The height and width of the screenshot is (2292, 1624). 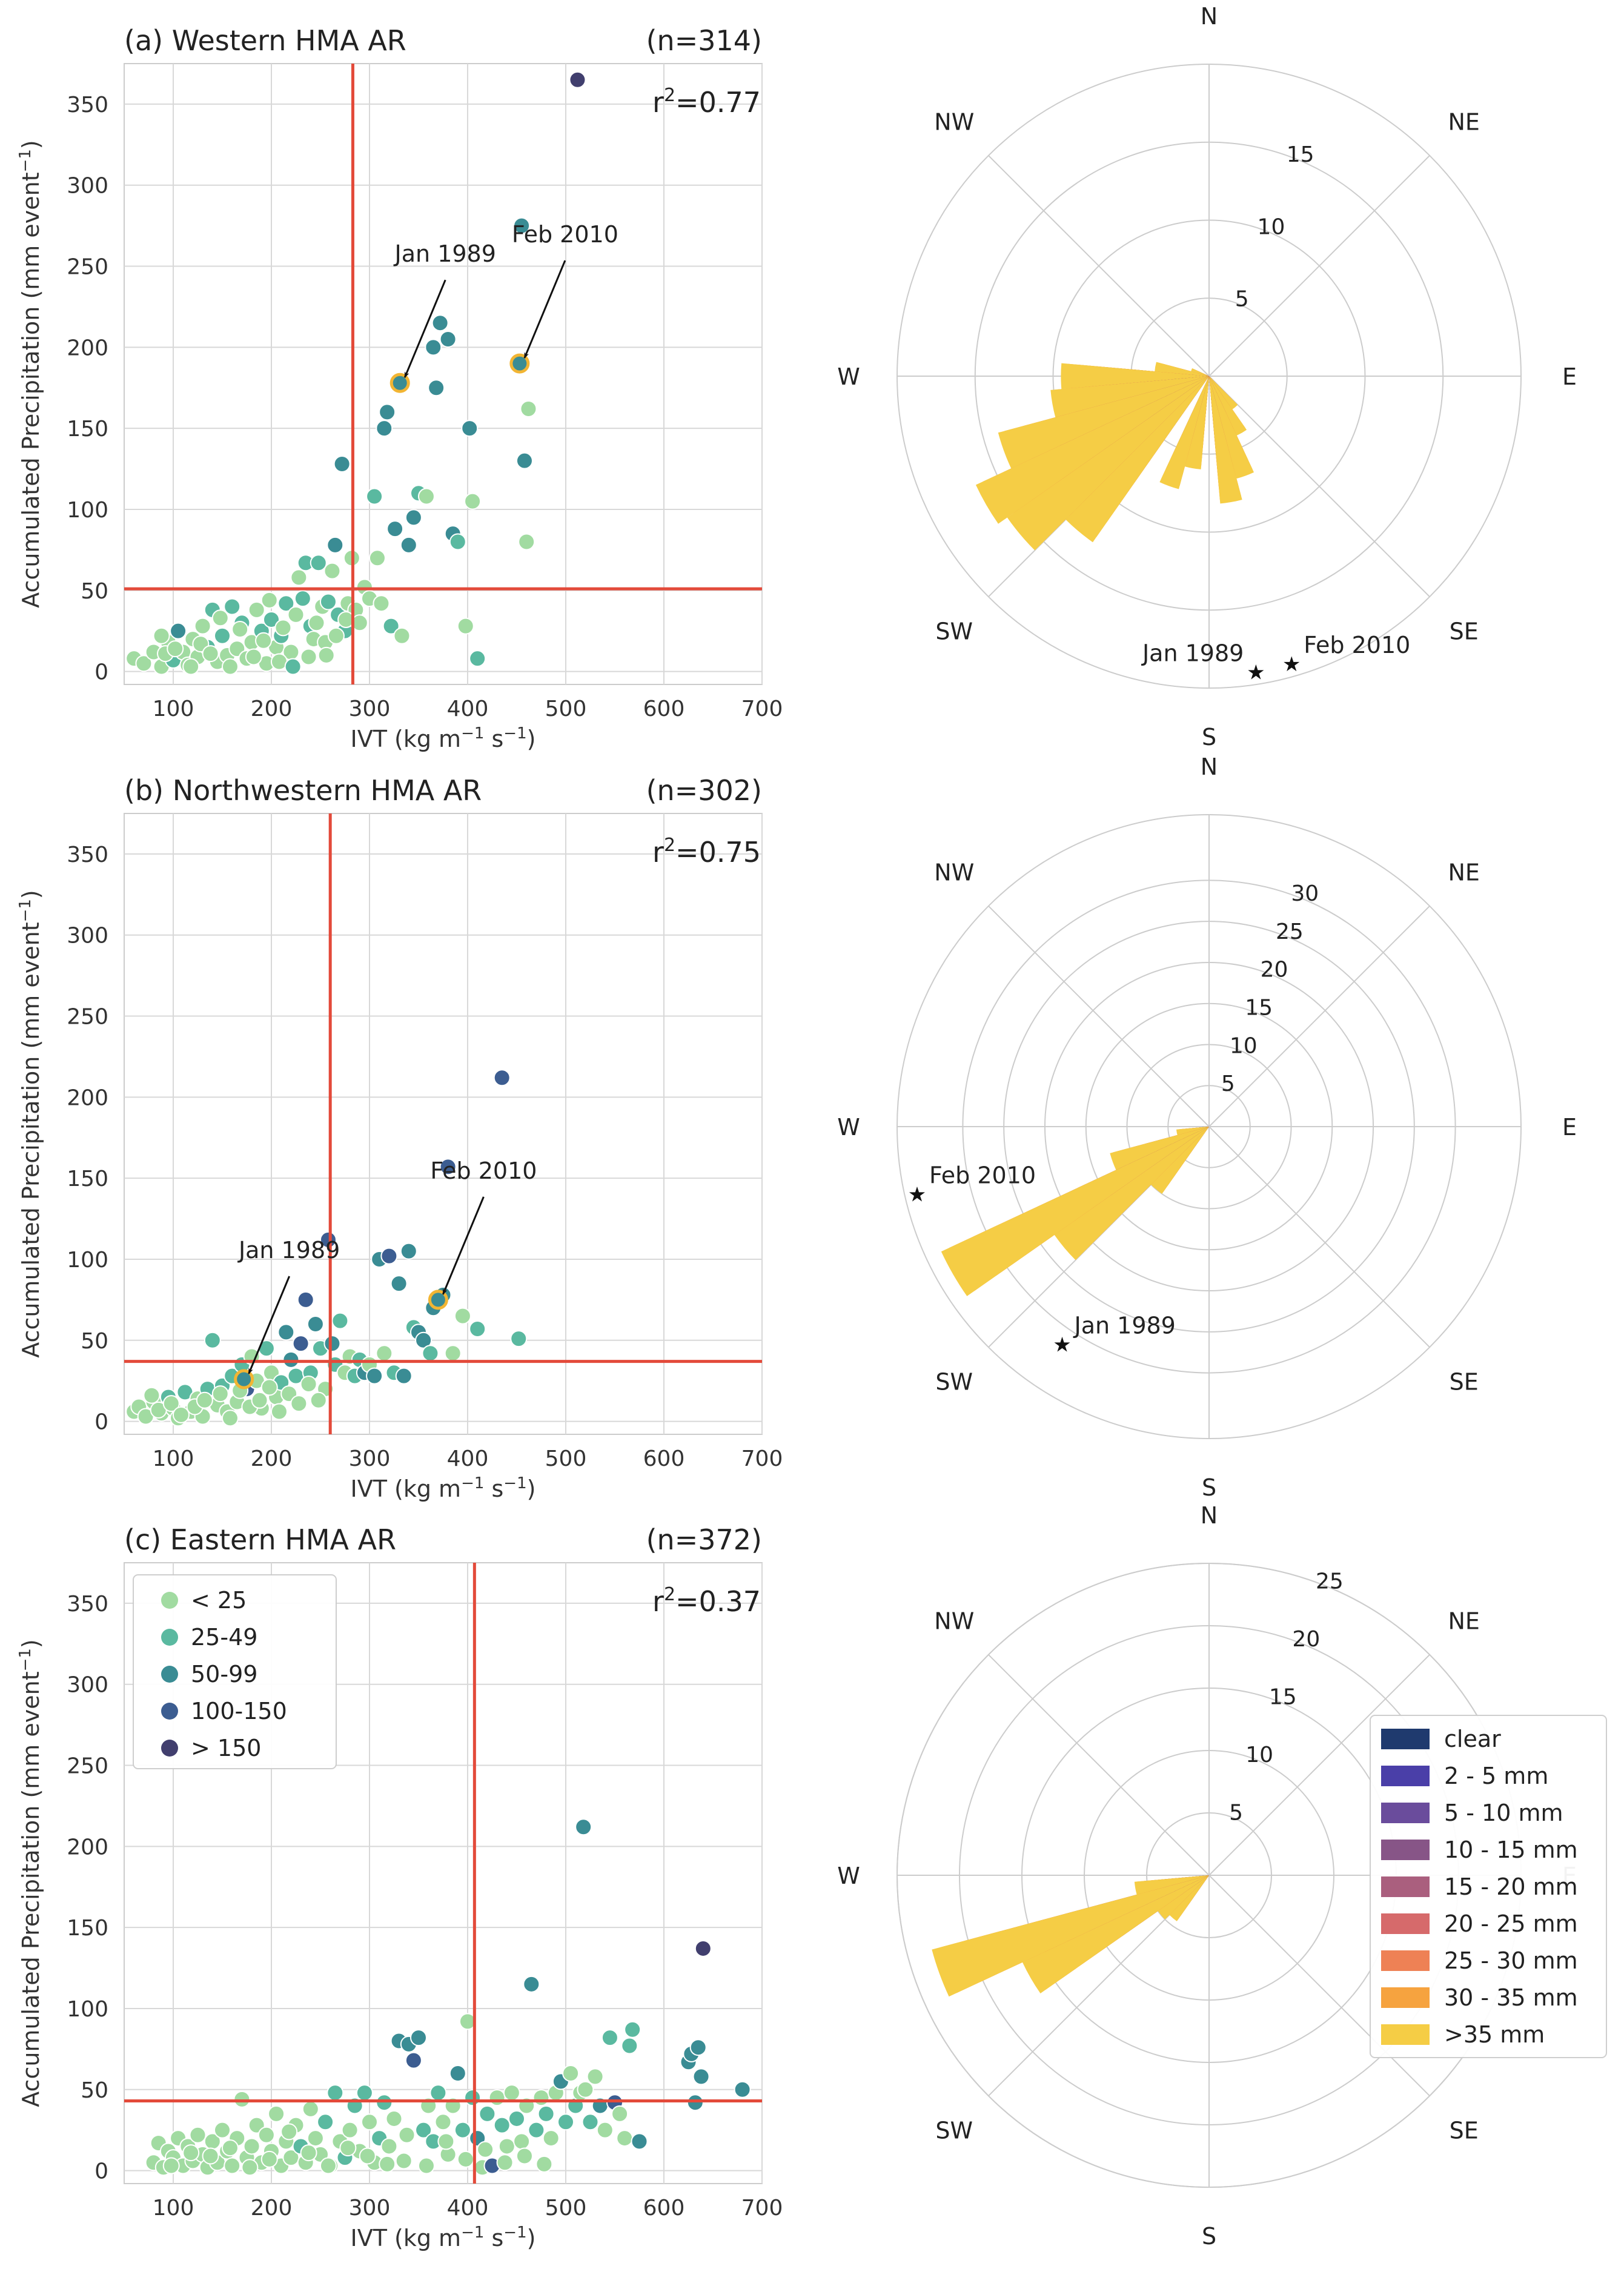 What do you see at coordinates (1496, 1776) in the screenshot?
I see `legend-label: 2 - 5 mm` at bounding box center [1496, 1776].